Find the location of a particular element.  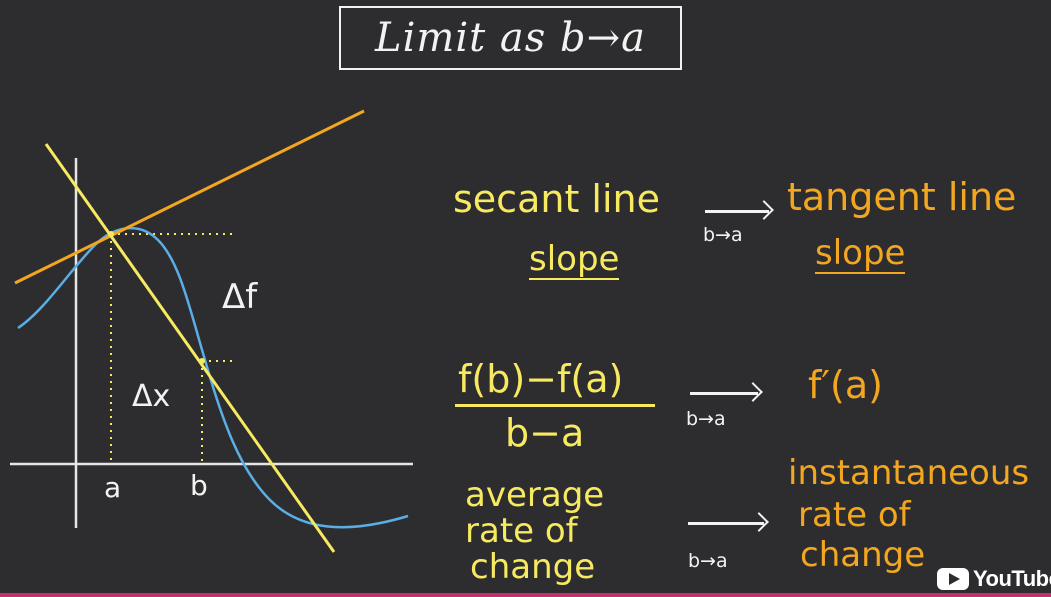

secant-slope-text: slope is located at coordinates (574, 259).